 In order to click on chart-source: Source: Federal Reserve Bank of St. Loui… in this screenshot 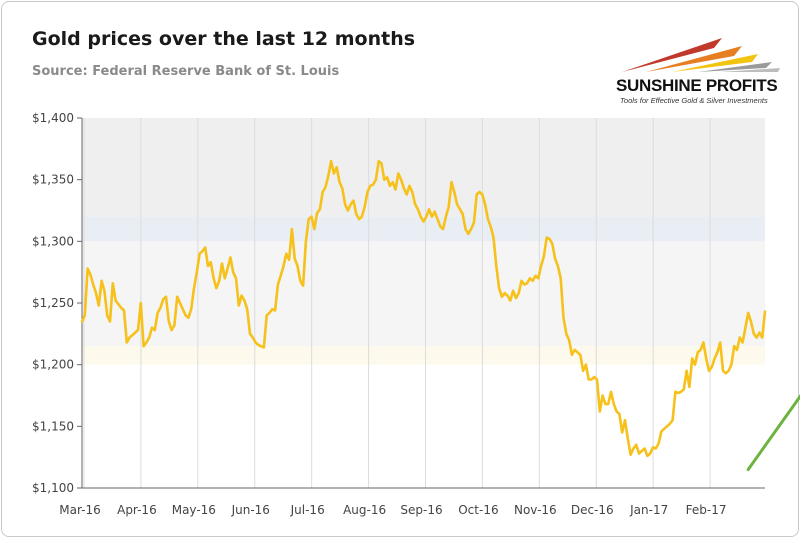, I will do `click(186, 71)`.